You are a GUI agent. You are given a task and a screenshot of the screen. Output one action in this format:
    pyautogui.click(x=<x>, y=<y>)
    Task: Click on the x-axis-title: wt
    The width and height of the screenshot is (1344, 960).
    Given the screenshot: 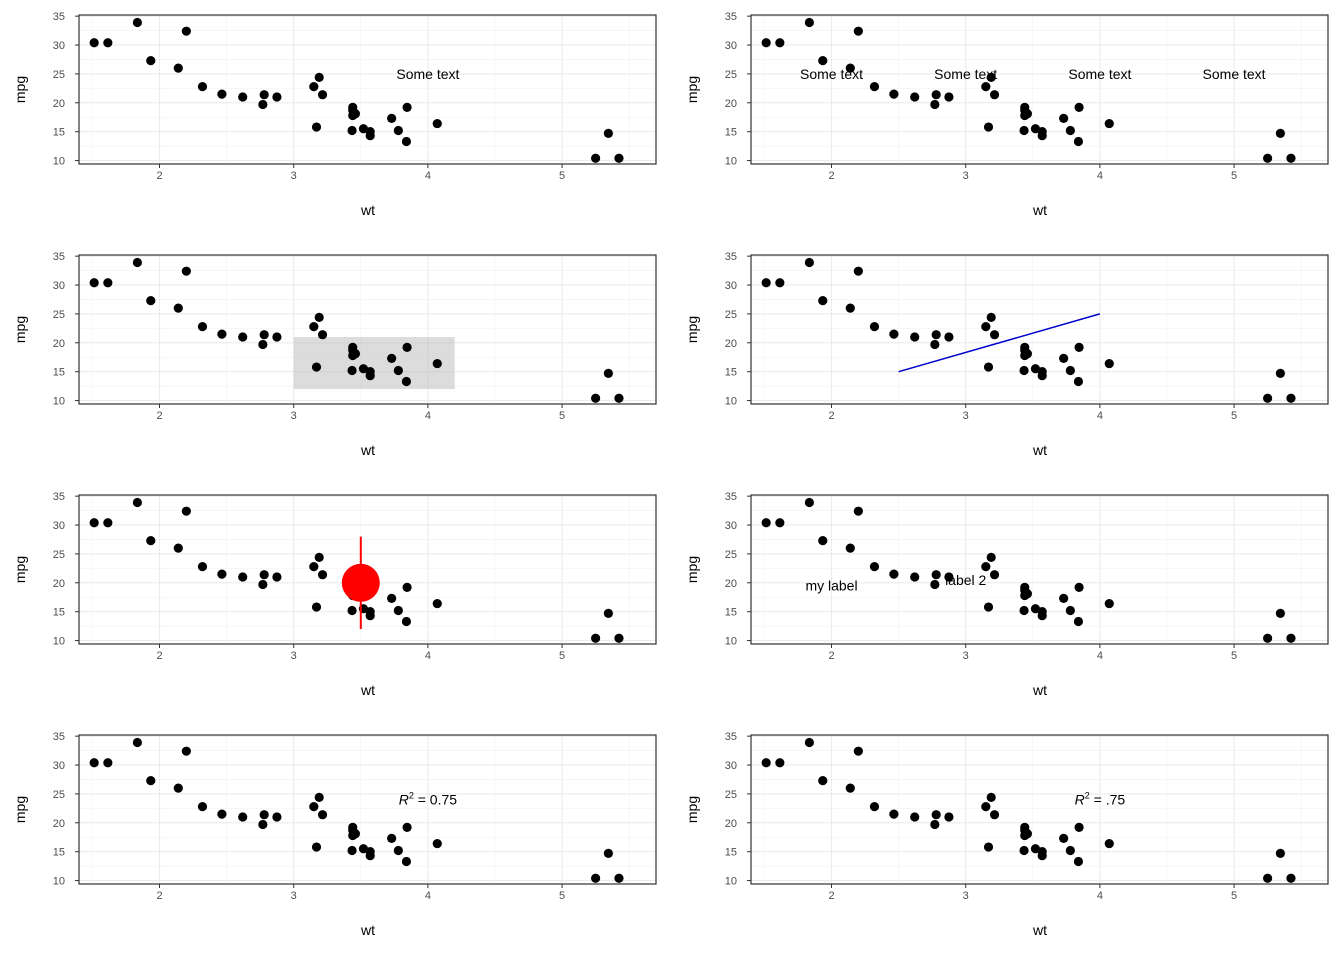 What is the action you would take?
    pyautogui.click(x=367, y=210)
    